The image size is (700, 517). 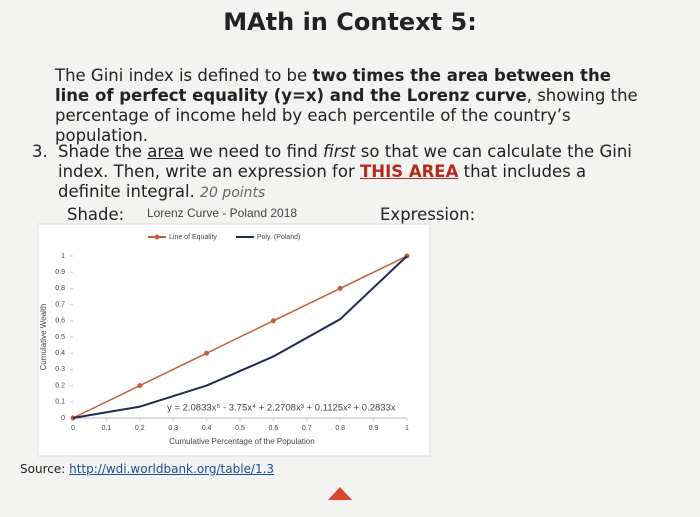 What do you see at coordinates (107, 428) in the screenshot?
I see `x-tick-label: 0.1` at bounding box center [107, 428].